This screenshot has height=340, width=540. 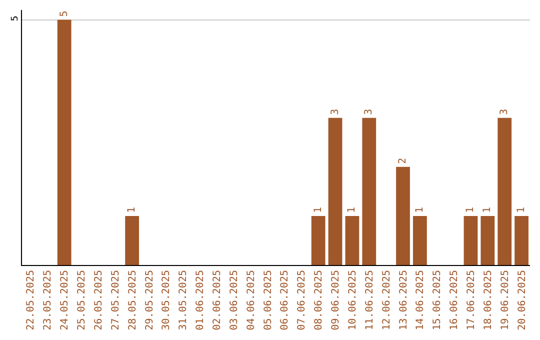 I want to click on x-tick-label: 09.06.2025, so click(x=336, y=300).